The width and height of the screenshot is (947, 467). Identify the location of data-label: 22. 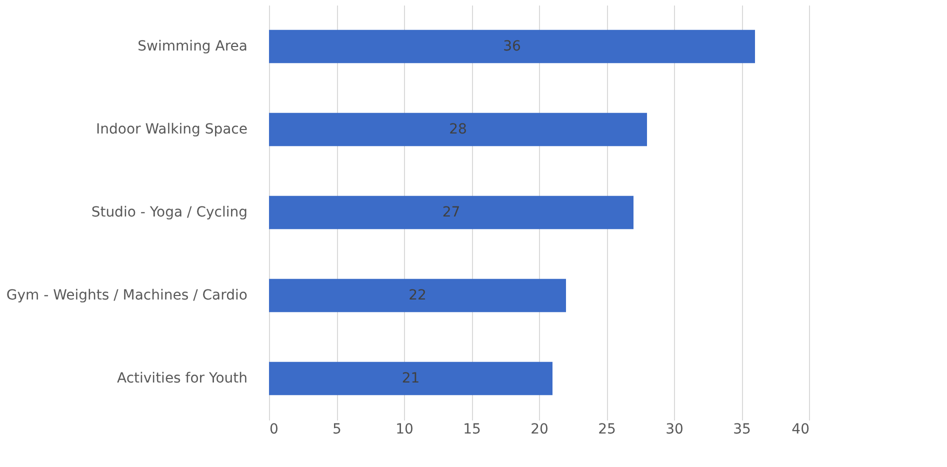
(417, 296).